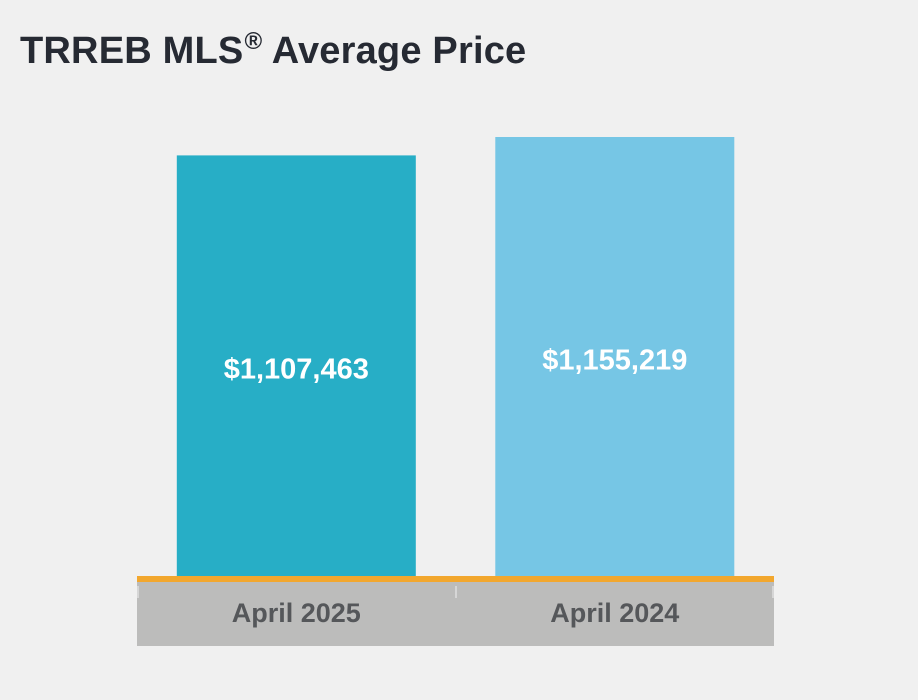 Image resolution: width=918 pixels, height=700 pixels. I want to click on chart-title: TRREB MLS® Average Price, so click(273, 50).